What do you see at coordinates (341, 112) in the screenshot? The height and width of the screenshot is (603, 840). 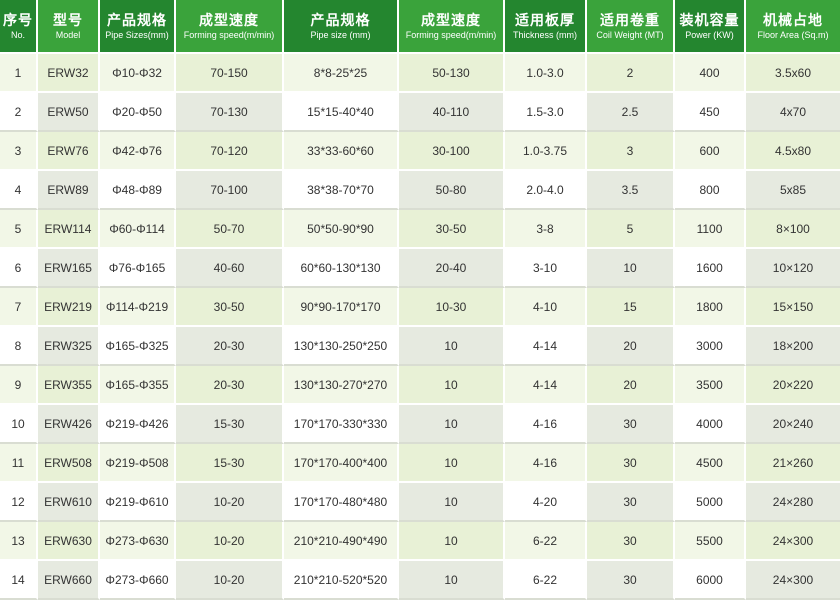 I see `cell-pipe-size-square: 15*15-40*40` at bounding box center [341, 112].